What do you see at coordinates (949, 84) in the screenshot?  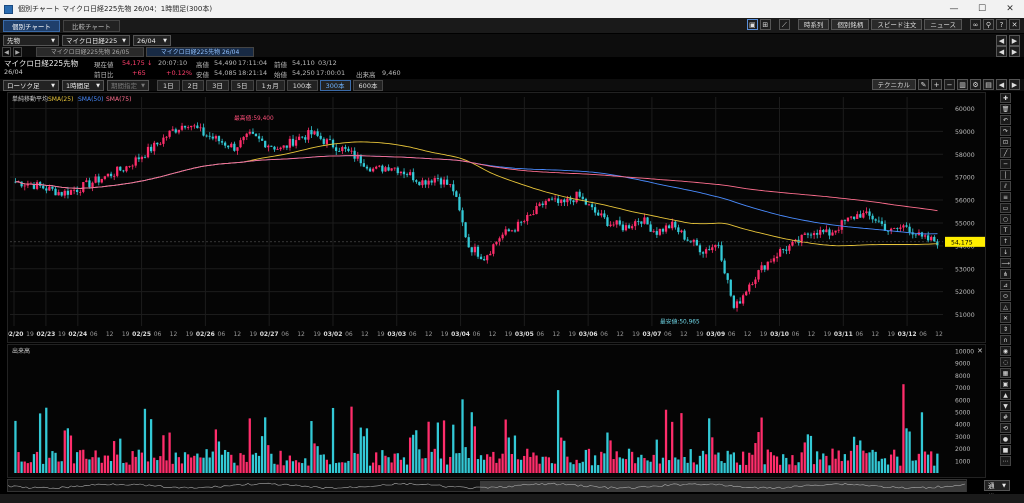 I see `zoom-out-icon: −` at bounding box center [949, 84].